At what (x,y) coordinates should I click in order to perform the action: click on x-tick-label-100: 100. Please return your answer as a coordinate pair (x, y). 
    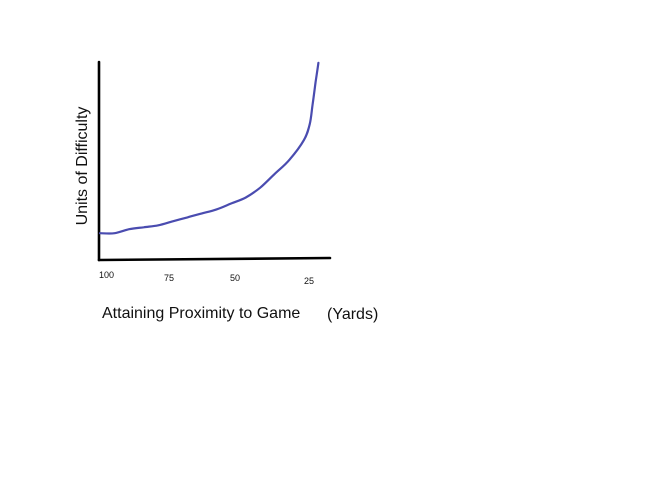
    Looking at the image, I should click on (106, 275).